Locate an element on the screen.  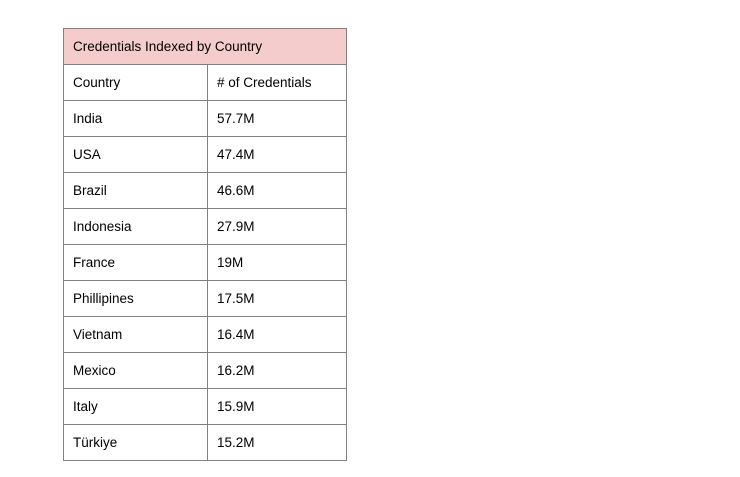
table-row: Phillipines 17.5M is located at coordinates (205, 298).